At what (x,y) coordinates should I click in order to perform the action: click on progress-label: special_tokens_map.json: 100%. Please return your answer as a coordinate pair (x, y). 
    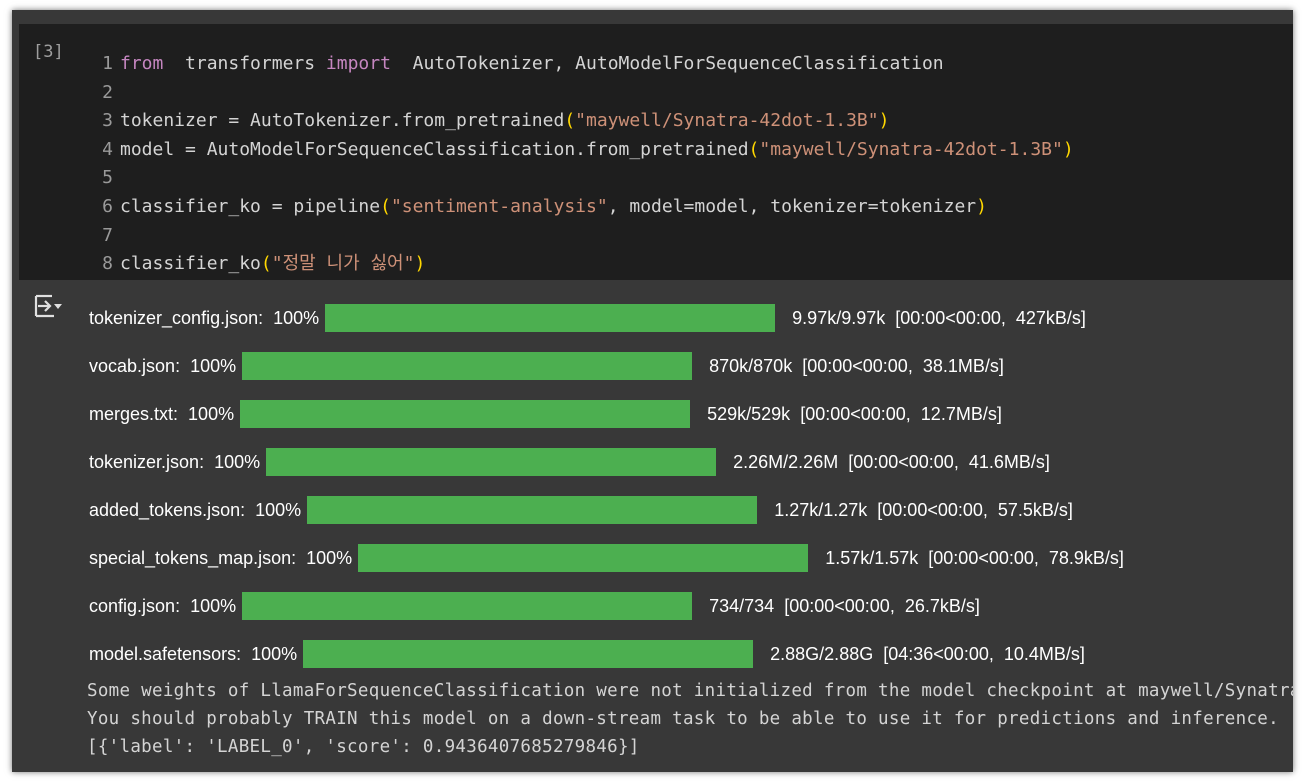
    Looking at the image, I should click on (221, 557).